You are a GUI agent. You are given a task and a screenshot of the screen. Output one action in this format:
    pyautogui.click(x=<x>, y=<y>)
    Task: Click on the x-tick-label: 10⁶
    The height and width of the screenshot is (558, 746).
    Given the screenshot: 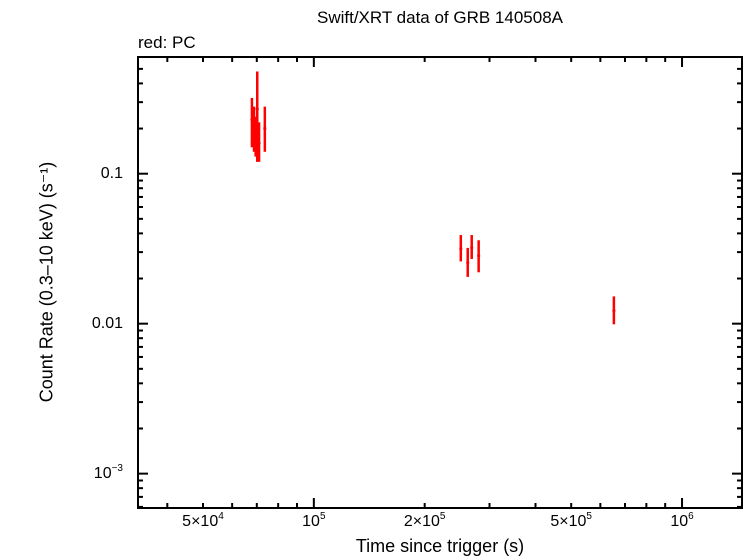 What is the action you would take?
    pyautogui.click(x=682, y=521)
    